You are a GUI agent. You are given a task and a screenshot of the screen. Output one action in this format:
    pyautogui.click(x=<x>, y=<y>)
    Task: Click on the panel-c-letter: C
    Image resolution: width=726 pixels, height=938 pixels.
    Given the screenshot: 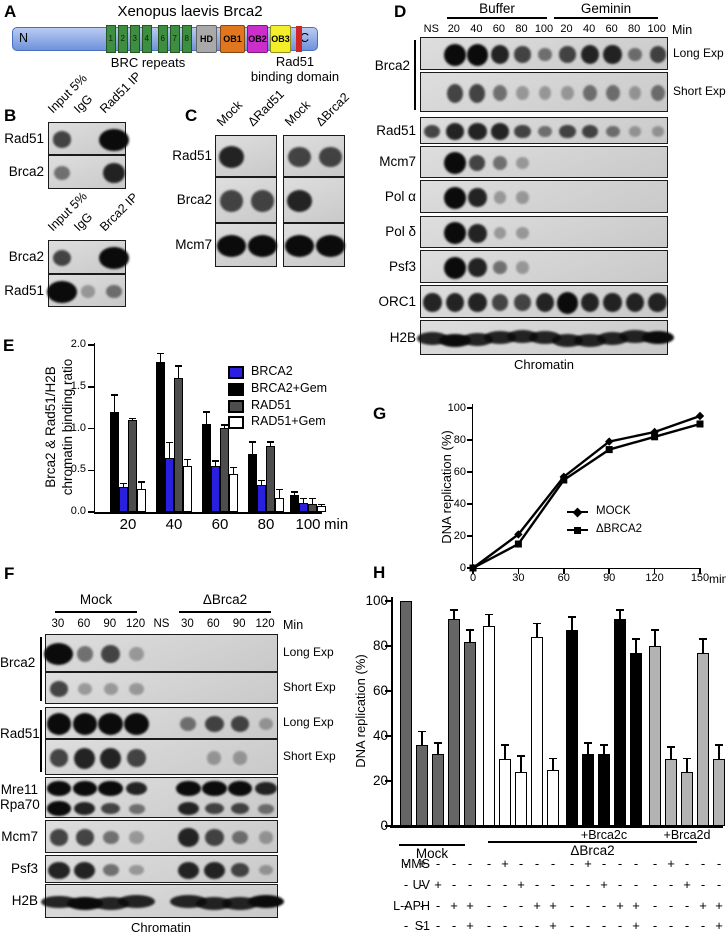 What is the action you would take?
    pyautogui.click(x=191, y=115)
    